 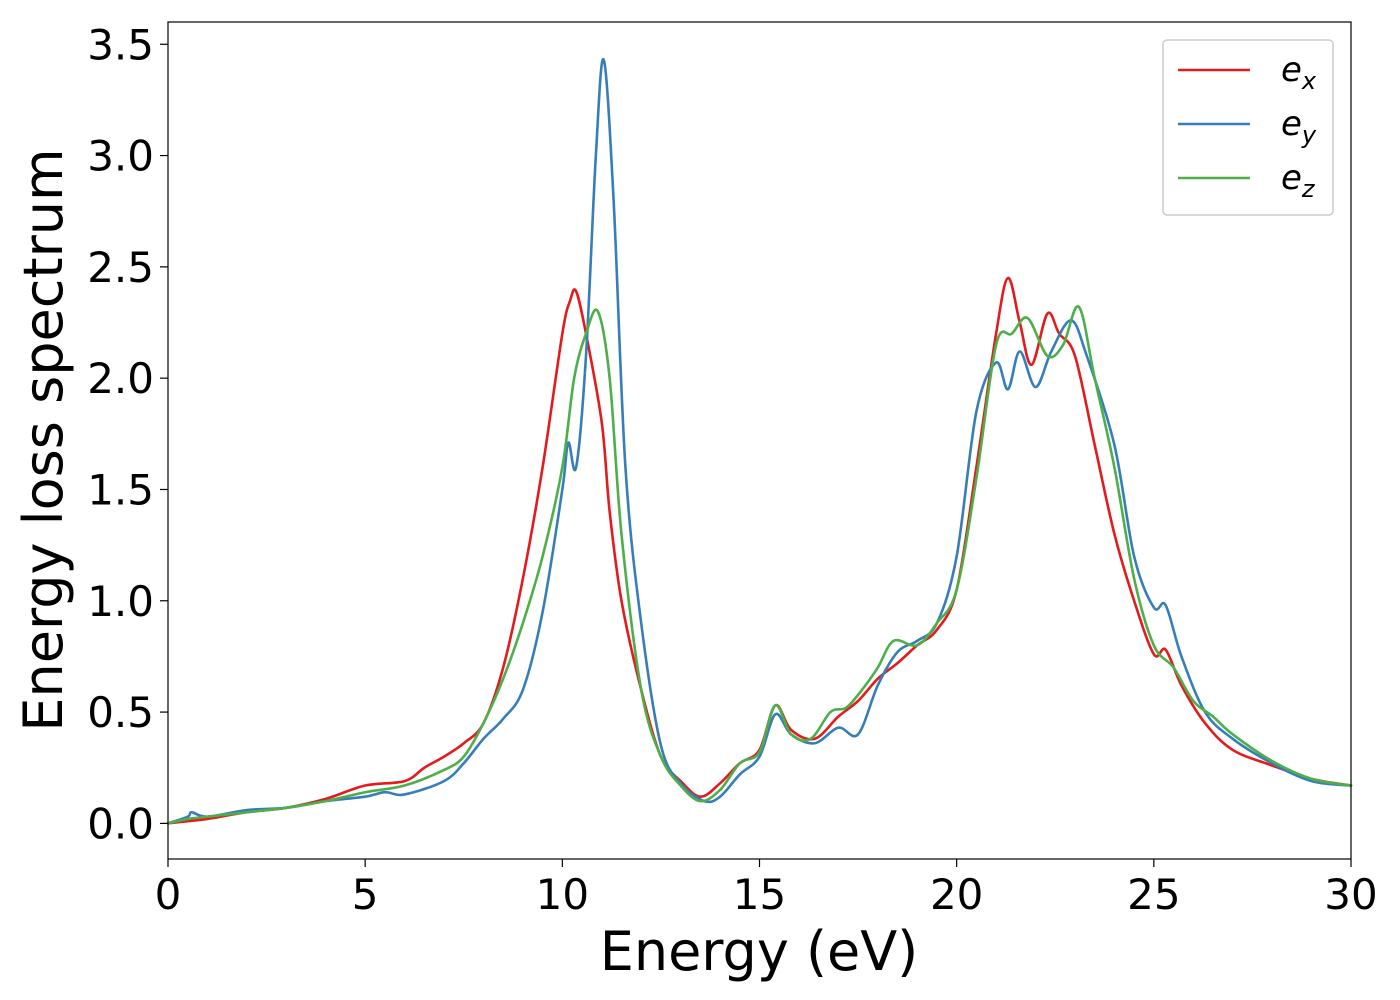 I want to click on legend-box, so click(x=1248, y=127).